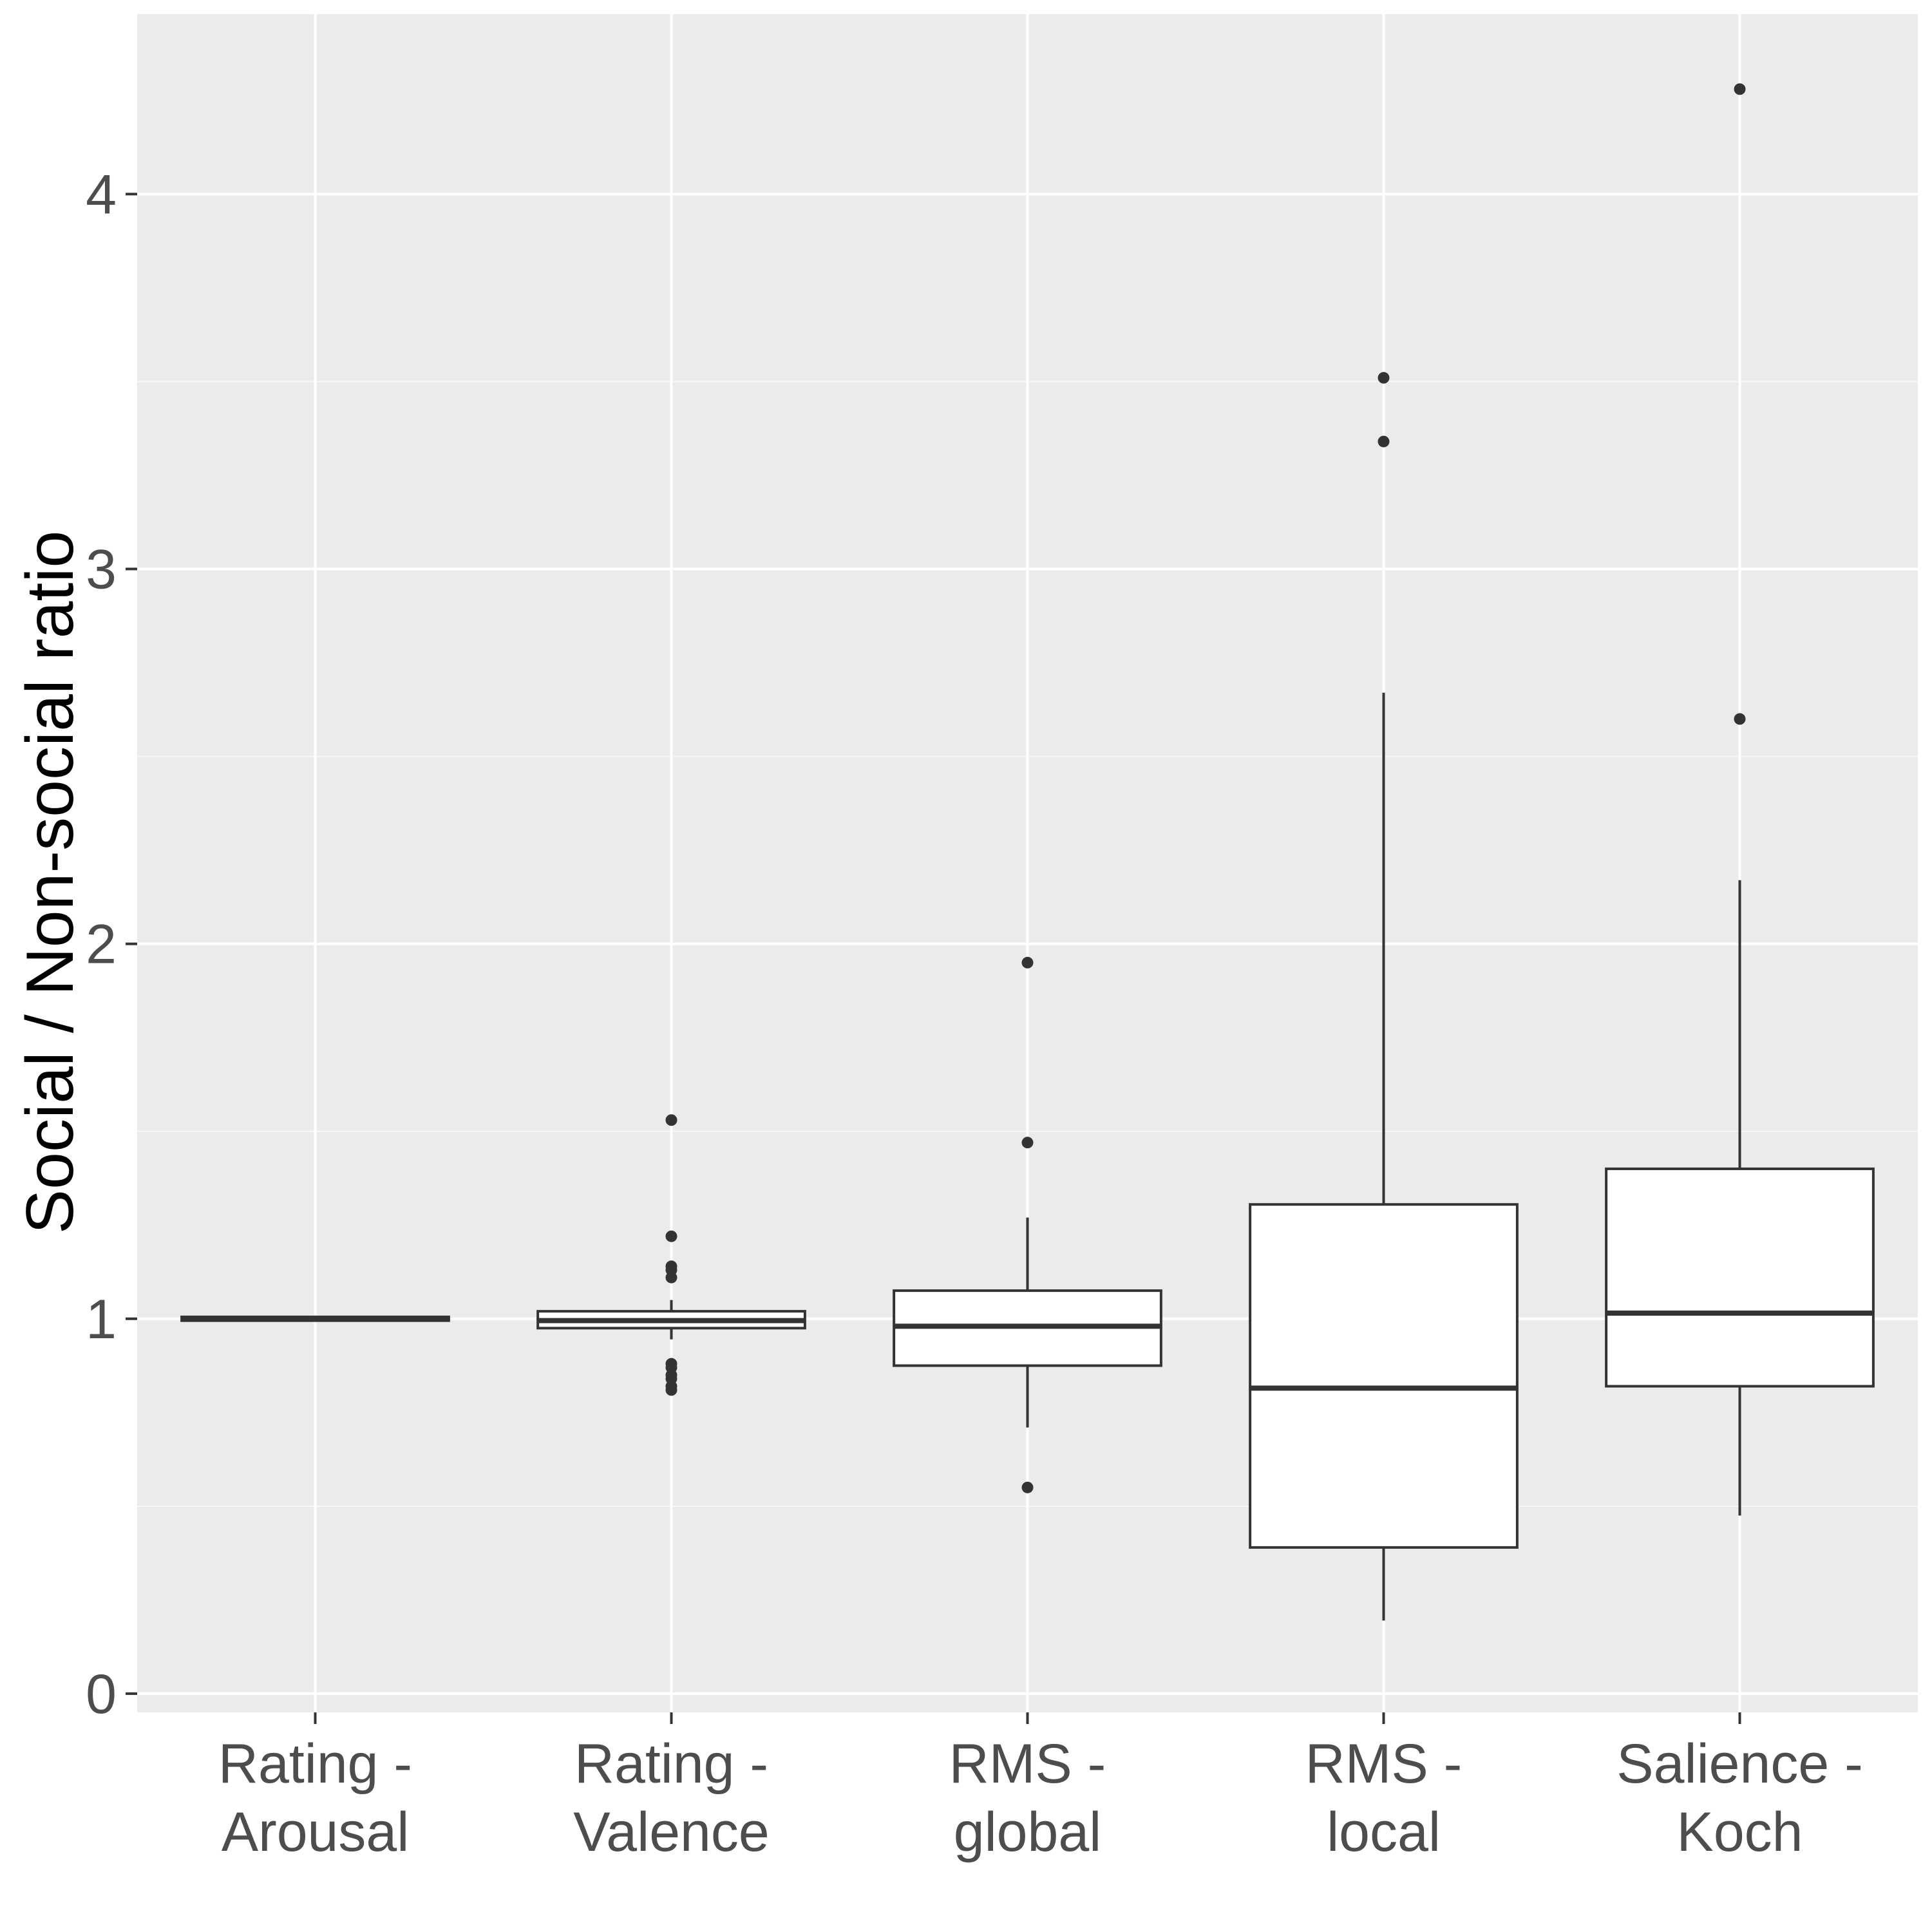  I want to click on y-tick-label: 4, so click(101, 194).